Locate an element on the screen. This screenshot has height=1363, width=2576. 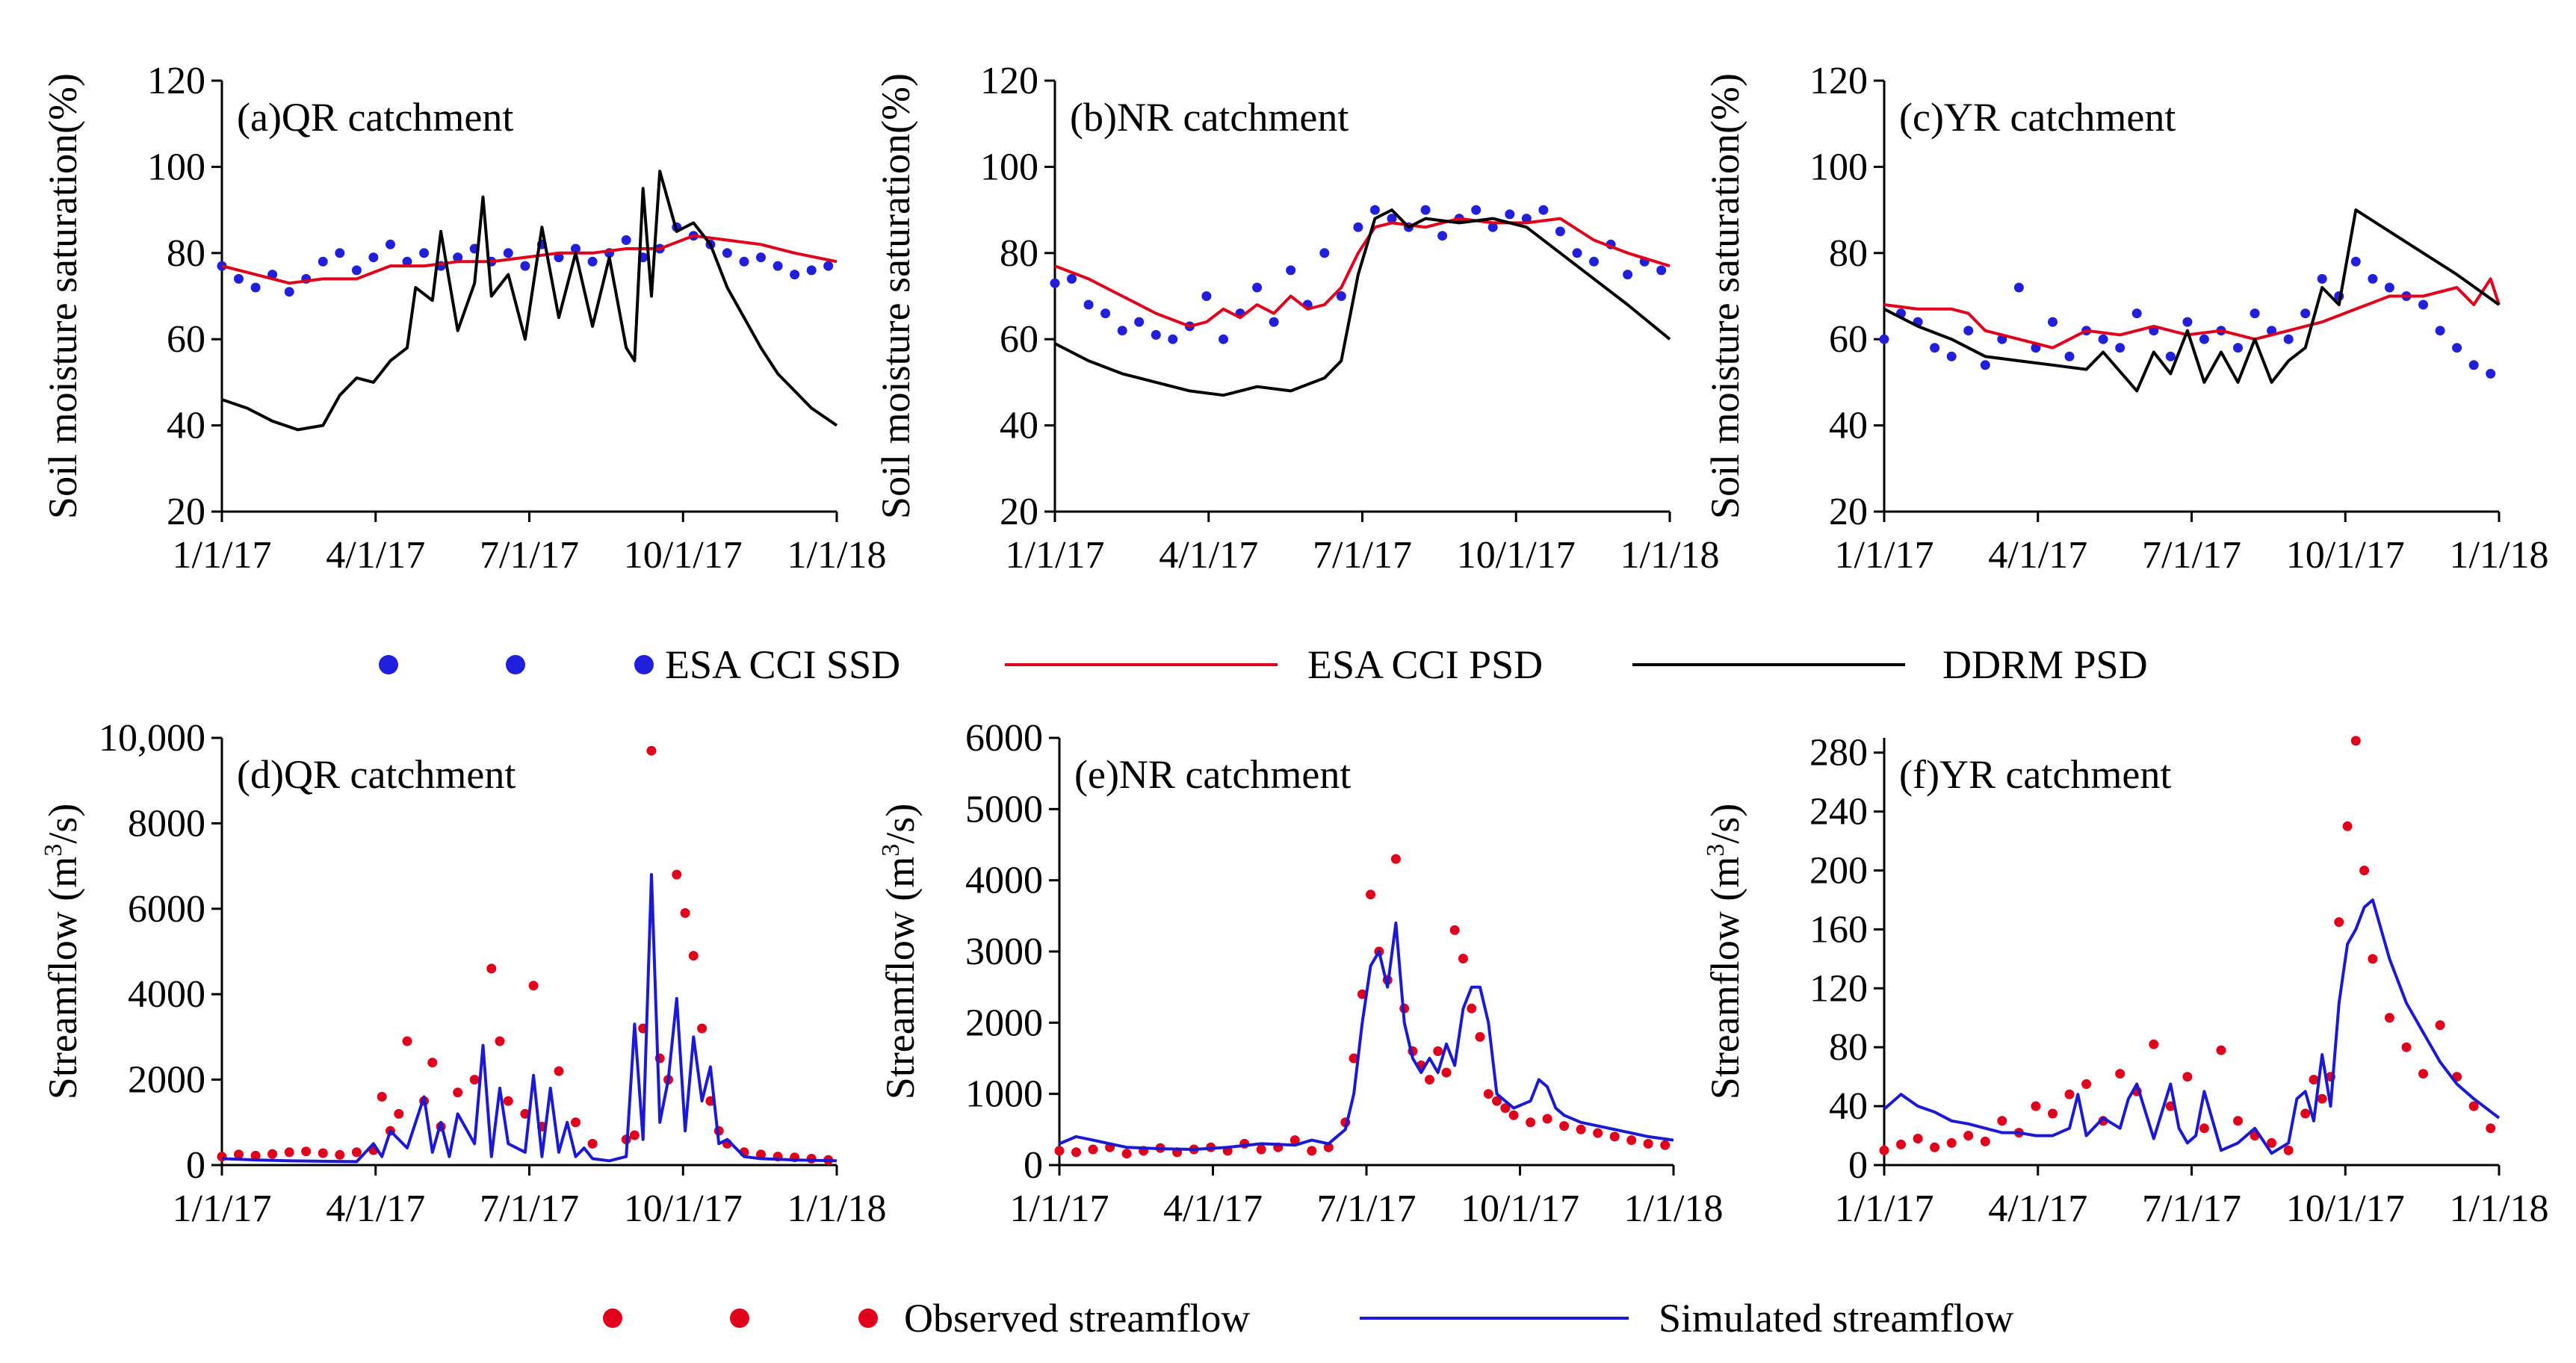
x-tick-label: 1/1/18 is located at coordinates (1670, 555).